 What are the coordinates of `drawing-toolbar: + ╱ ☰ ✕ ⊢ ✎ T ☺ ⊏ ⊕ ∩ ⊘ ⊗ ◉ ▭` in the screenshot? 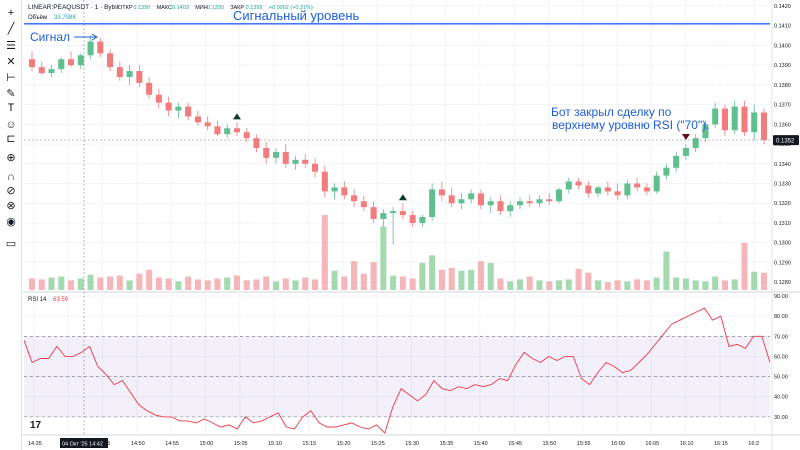 It's located at (11, 225).